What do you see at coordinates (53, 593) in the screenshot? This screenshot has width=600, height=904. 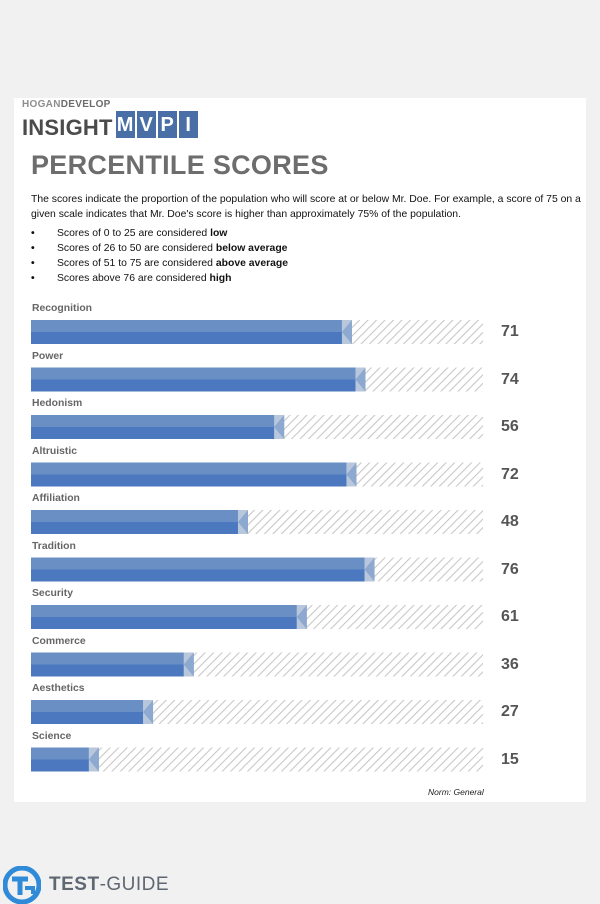 I see `category-label: Security` at bounding box center [53, 593].